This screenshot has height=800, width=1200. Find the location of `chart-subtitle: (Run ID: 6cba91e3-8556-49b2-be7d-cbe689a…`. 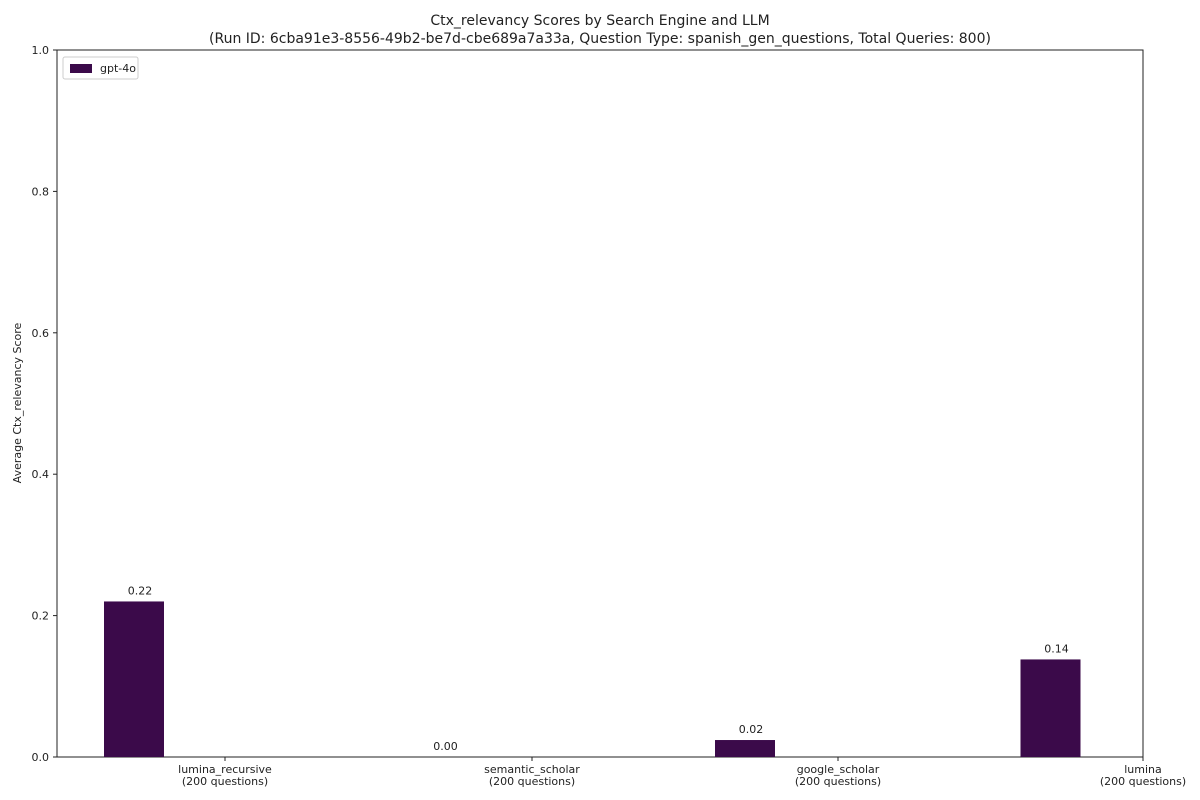

chart-subtitle: (Run ID: 6cba91e3-8556-49b2-be7d-cbe689a… is located at coordinates (600, 39).